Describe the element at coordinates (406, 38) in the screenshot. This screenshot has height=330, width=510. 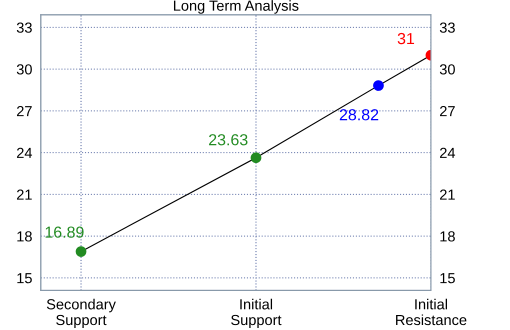
I see `data-label: 31` at that location.